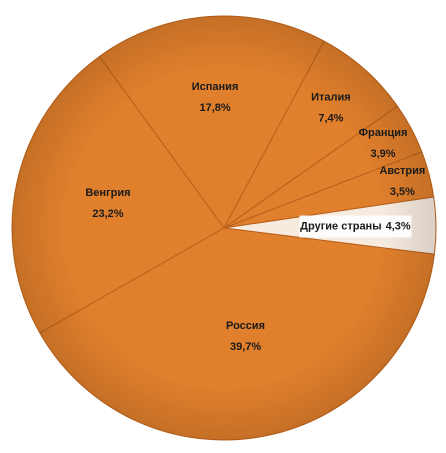  I want to click on value-label: 7,4%, so click(330, 118).